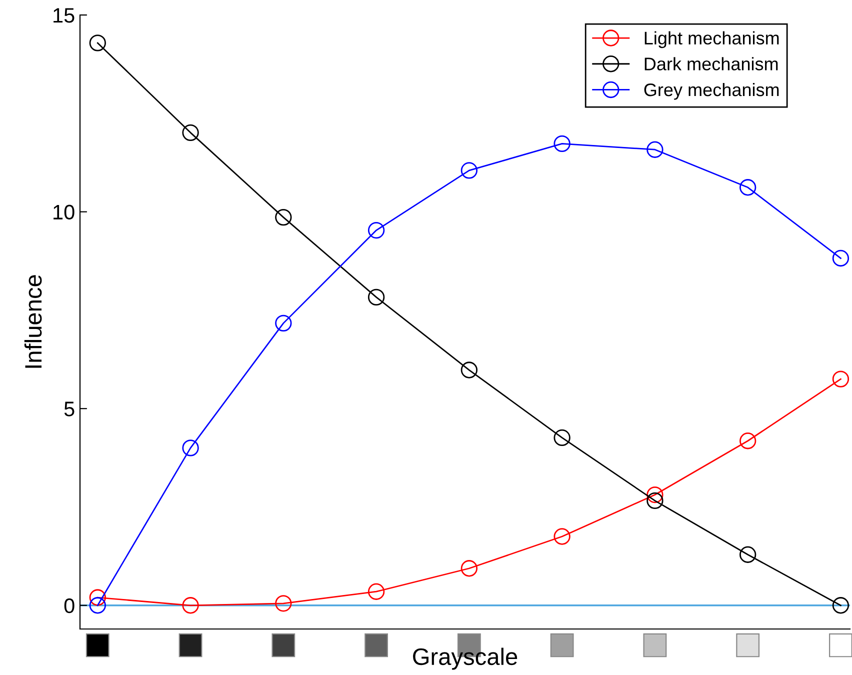 The width and height of the screenshot is (852, 675). I want to click on y-axis-title: Influence, so click(33, 321).